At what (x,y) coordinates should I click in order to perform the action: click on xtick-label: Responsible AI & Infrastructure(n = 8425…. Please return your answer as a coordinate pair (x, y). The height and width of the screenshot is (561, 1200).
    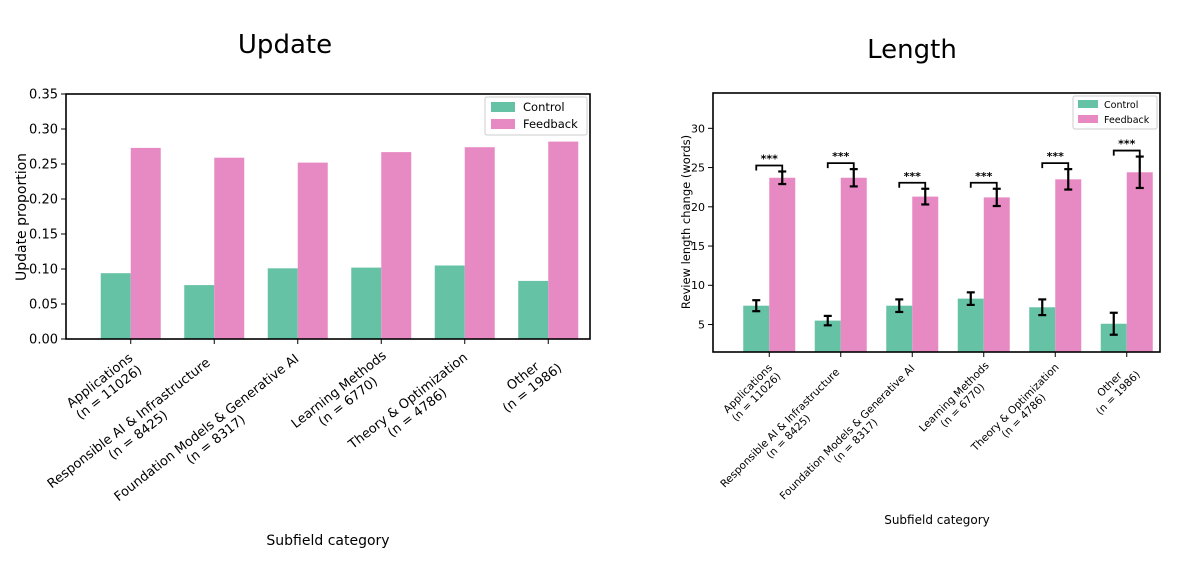
    Looking at the image, I should click on (780, 428).